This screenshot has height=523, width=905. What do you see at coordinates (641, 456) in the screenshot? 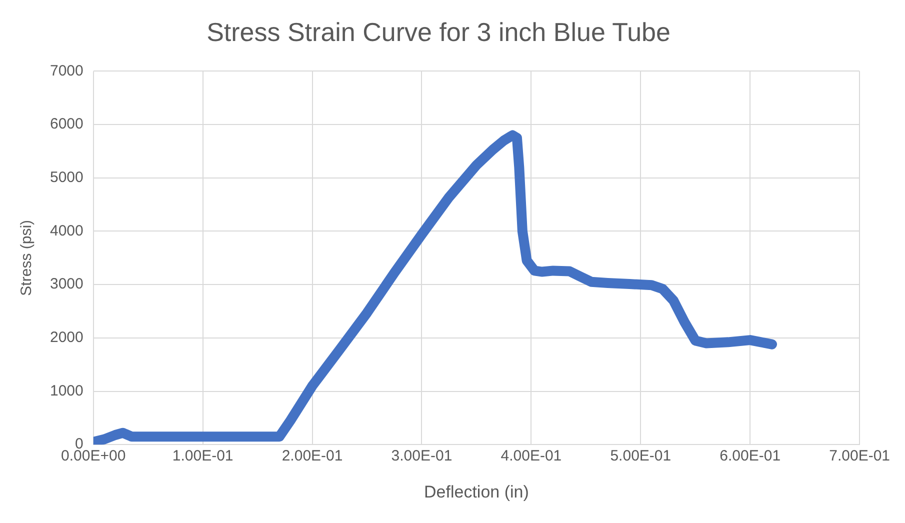
I see `x-tick-label: 5.00E-01` at bounding box center [641, 456].